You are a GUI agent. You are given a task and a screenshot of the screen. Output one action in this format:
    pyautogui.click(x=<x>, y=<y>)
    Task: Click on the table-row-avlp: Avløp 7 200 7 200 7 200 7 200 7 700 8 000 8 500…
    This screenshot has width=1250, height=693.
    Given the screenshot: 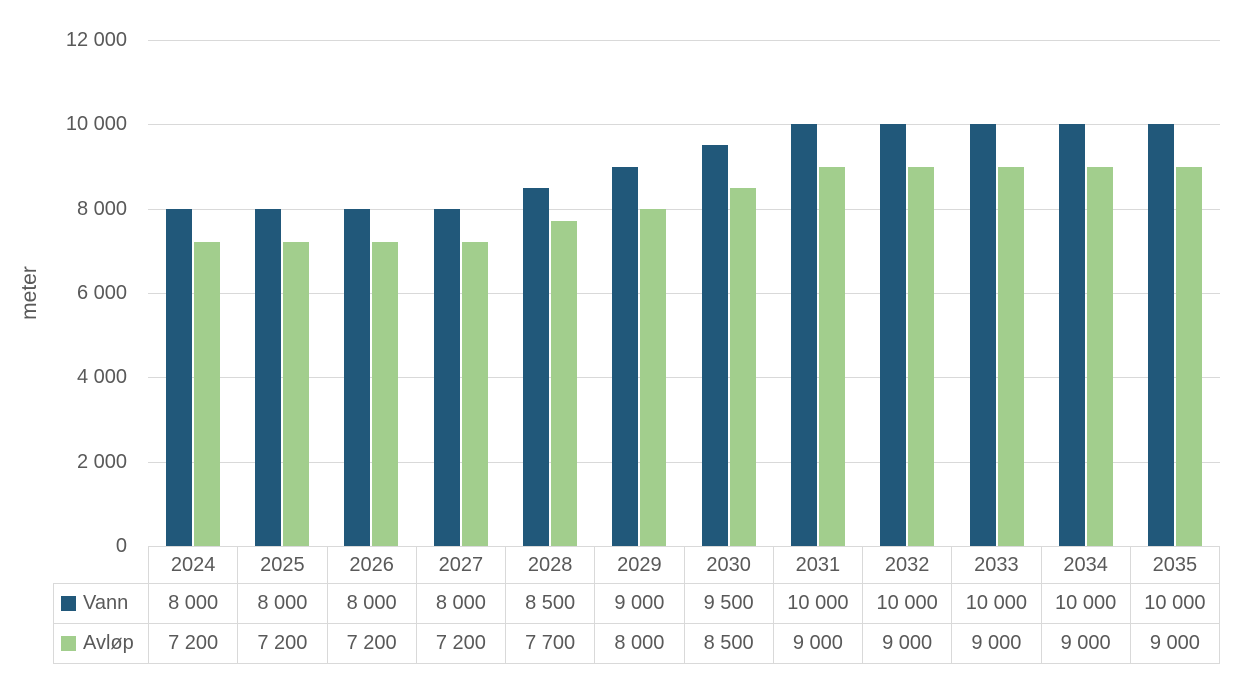 What is the action you would take?
    pyautogui.click(x=637, y=643)
    